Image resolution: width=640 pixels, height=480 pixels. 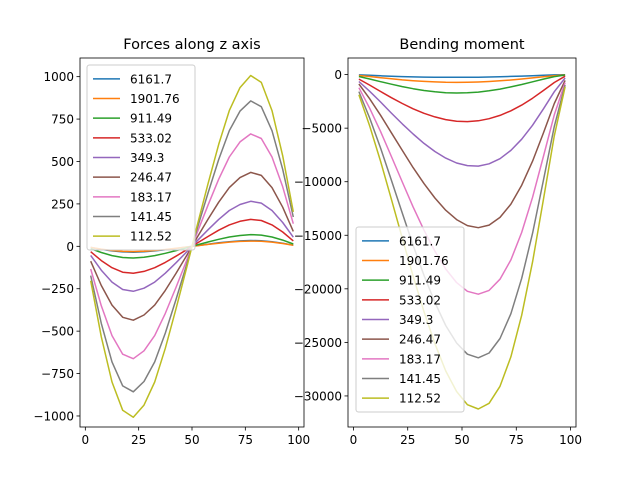 I want to click on y-tick-label: −30000, so click(x=318, y=396).